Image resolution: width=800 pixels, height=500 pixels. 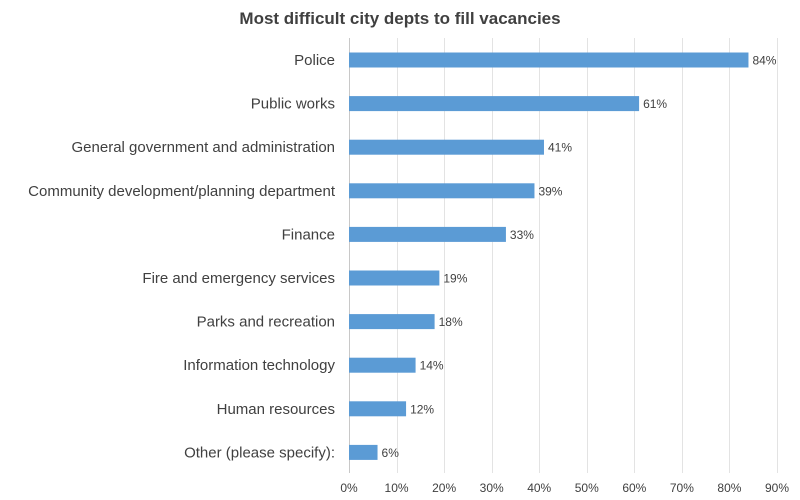 What do you see at coordinates (203, 147) in the screenshot?
I see `category-label: General government and administration` at bounding box center [203, 147].